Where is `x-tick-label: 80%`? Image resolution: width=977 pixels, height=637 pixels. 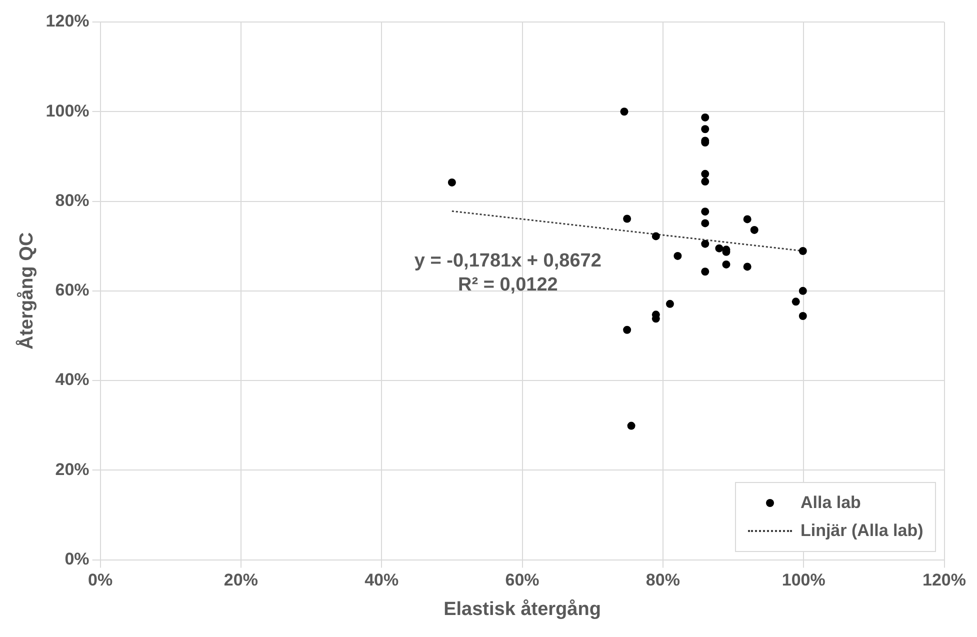 x-tick-label: 80% is located at coordinates (663, 580).